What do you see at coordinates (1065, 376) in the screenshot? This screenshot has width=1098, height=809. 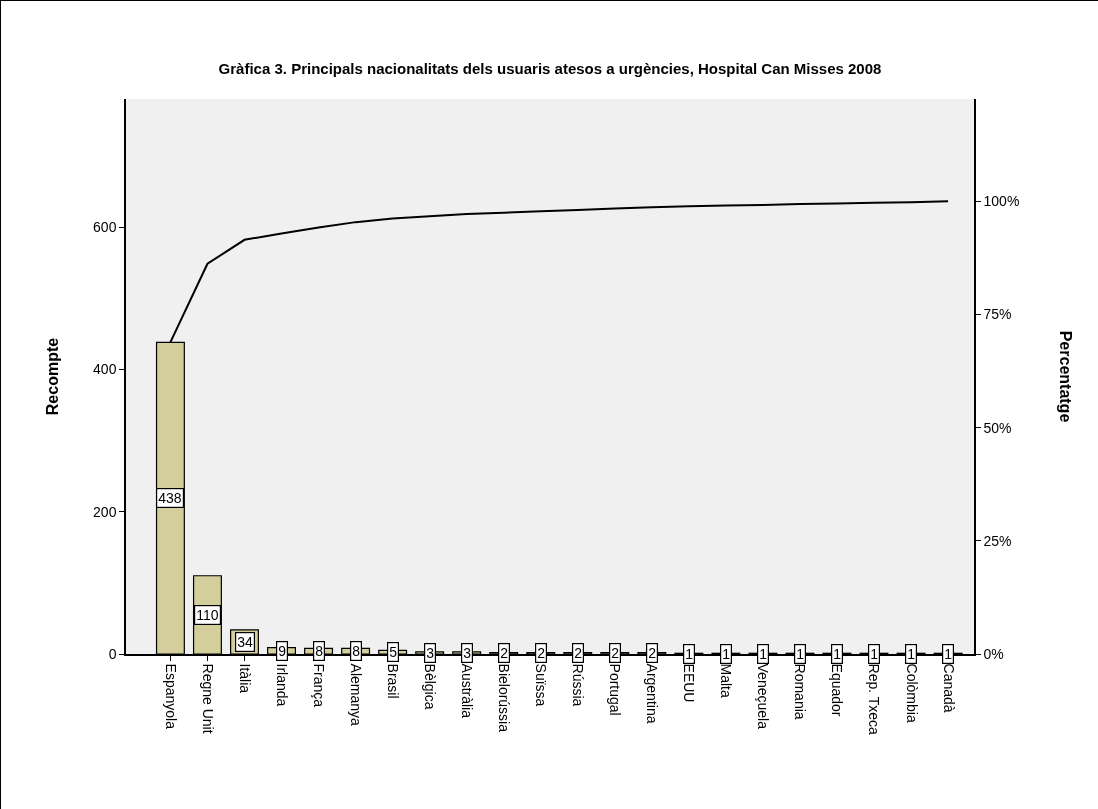 I see `y2-axis-title: Percentatge` at bounding box center [1065, 376].